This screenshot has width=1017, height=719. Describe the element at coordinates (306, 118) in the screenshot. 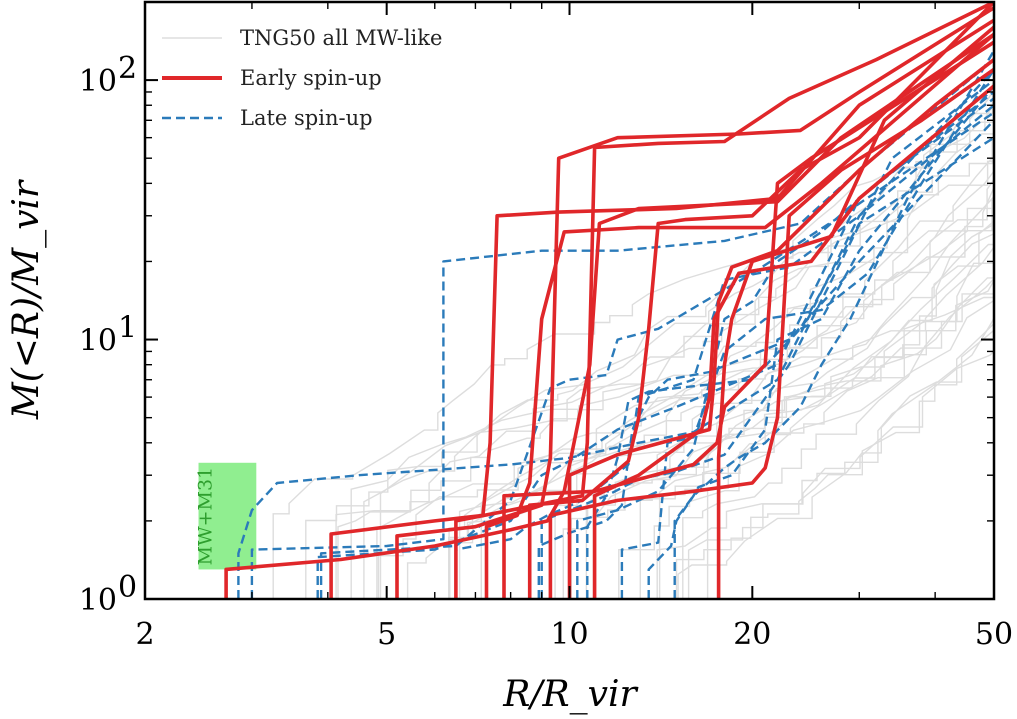

I see `legend-label: Late spin-up` at that location.